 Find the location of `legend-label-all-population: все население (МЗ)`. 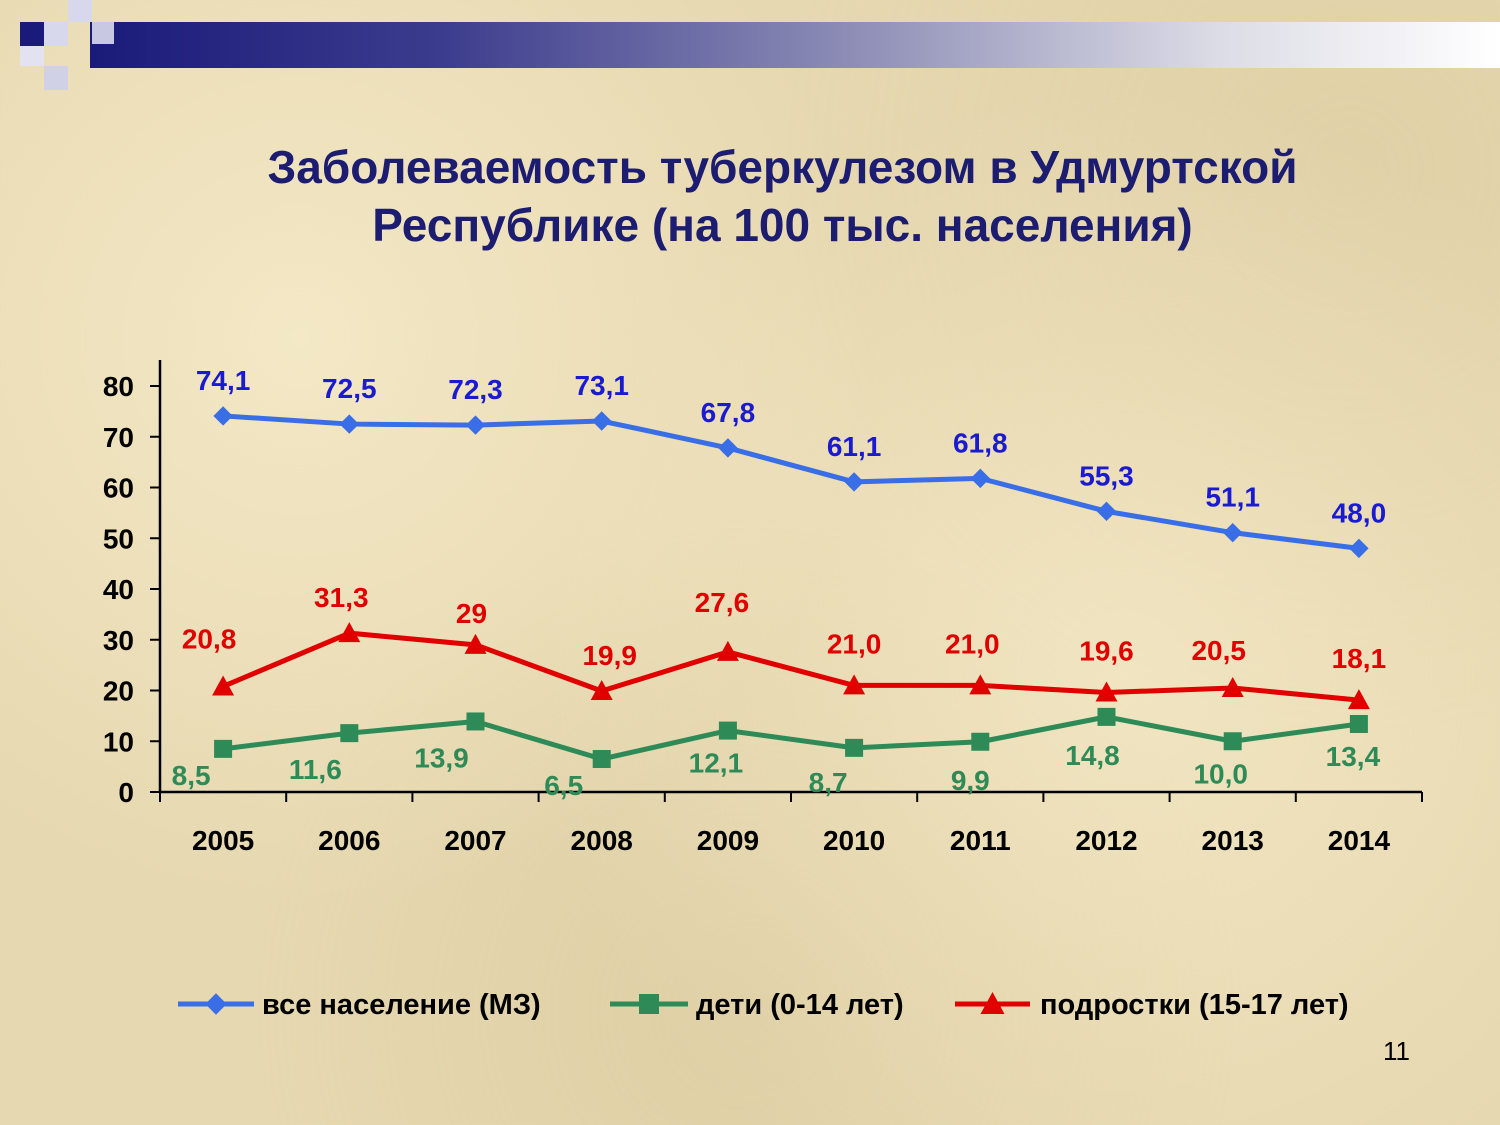

legend-label-all-population: все население (МЗ) is located at coordinates (401, 1005).